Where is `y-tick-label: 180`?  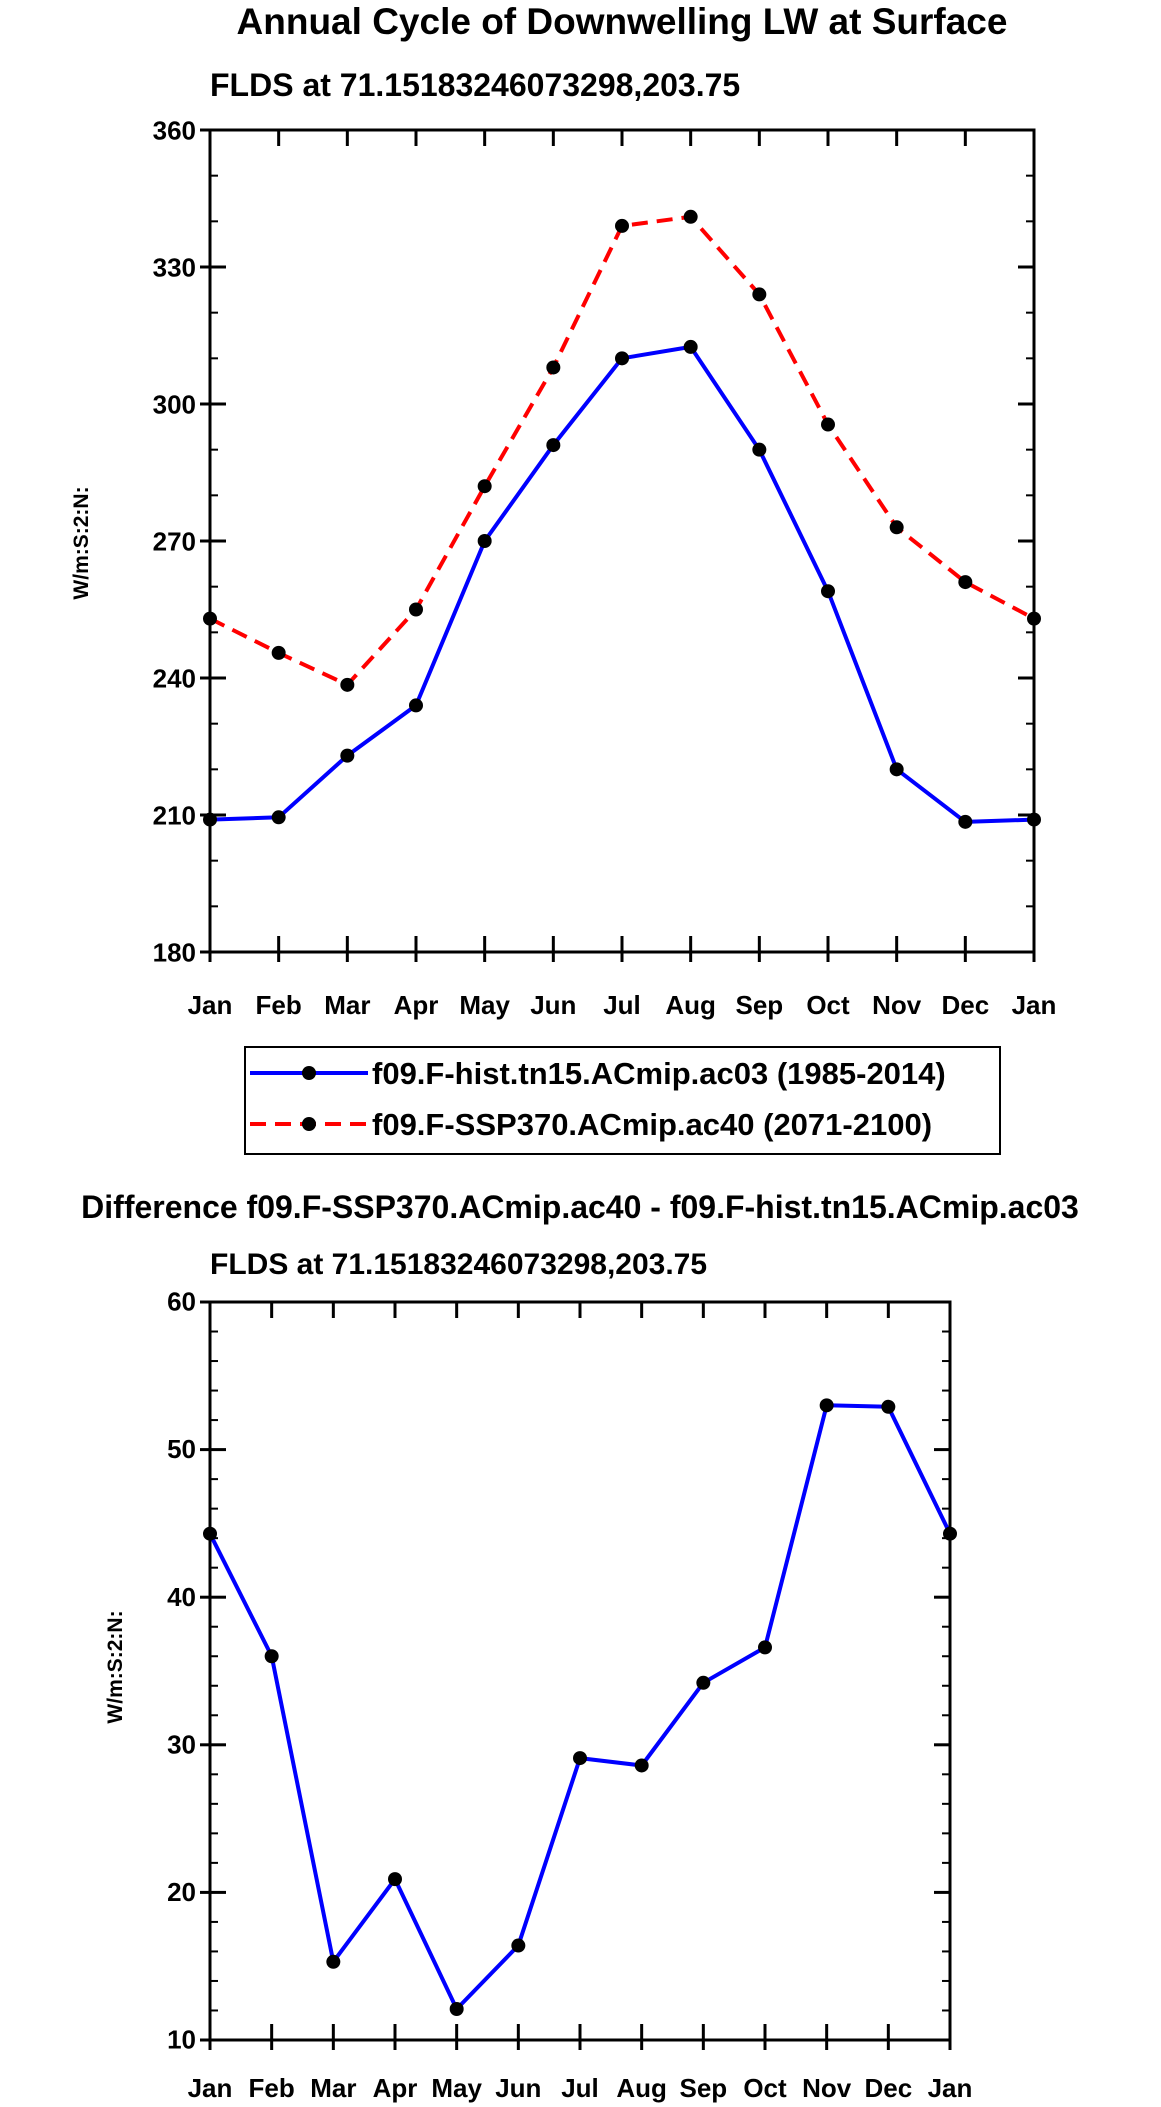 y-tick-label: 180 is located at coordinates (174, 952).